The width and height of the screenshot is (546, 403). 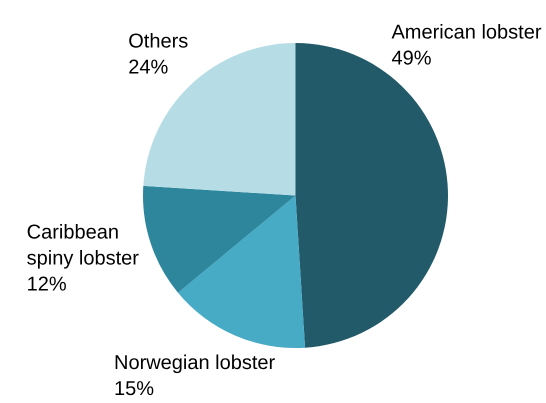 I want to click on slice-label: Norwegian lobster, so click(x=195, y=363).